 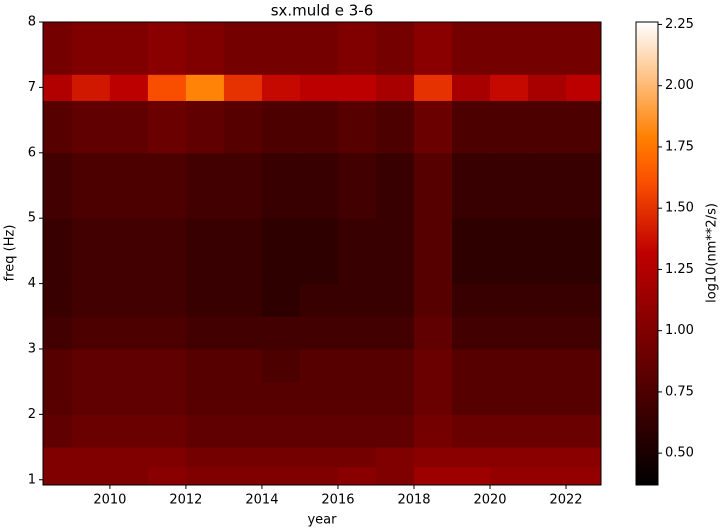 What do you see at coordinates (32, 479) in the screenshot?
I see `y-tick-label: 1` at bounding box center [32, 479].